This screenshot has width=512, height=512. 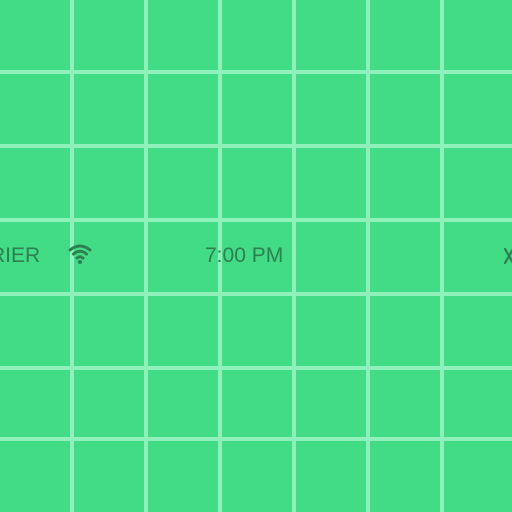 I want to click on status-time: 7:00 PM, so click(x=244, y=255).